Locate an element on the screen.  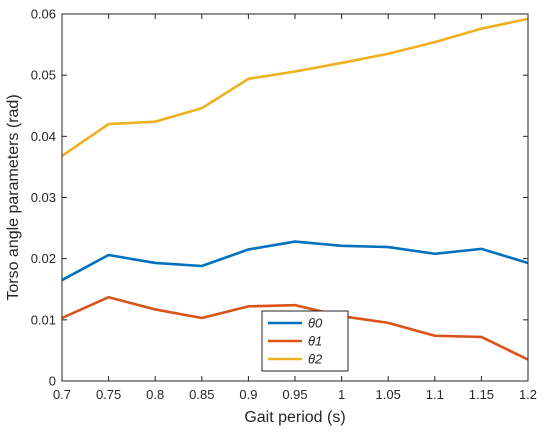
y-tick-label: 0 is located at coordinates (52, 381).